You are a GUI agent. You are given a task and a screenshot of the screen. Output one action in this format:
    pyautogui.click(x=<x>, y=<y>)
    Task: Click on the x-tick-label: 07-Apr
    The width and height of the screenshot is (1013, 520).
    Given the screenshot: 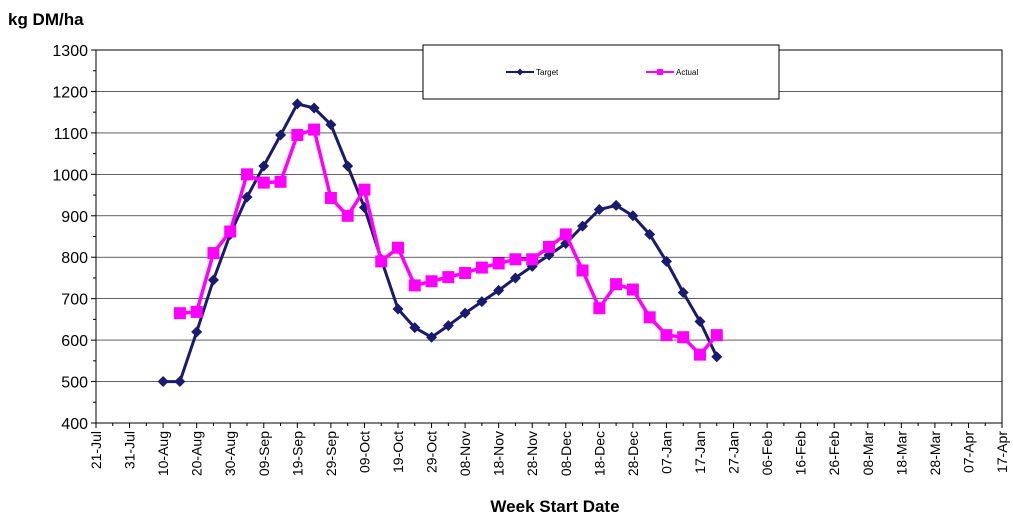 What is the action you would take?
    pyautogui.click(x=968, y=452)
    